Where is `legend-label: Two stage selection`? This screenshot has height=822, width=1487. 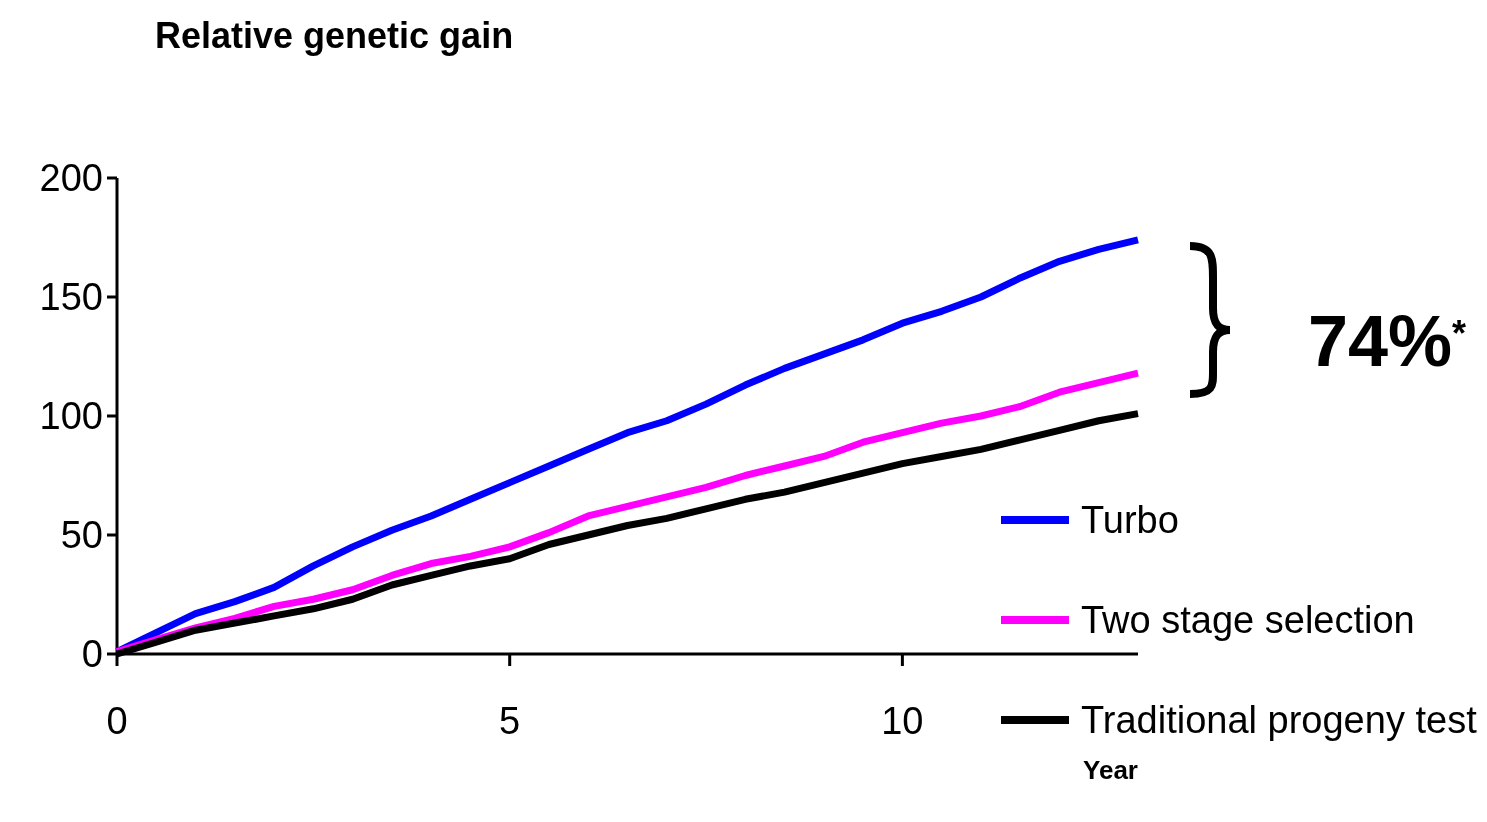
legend-label: Two stage selection is located at coordinates (1248, 620).